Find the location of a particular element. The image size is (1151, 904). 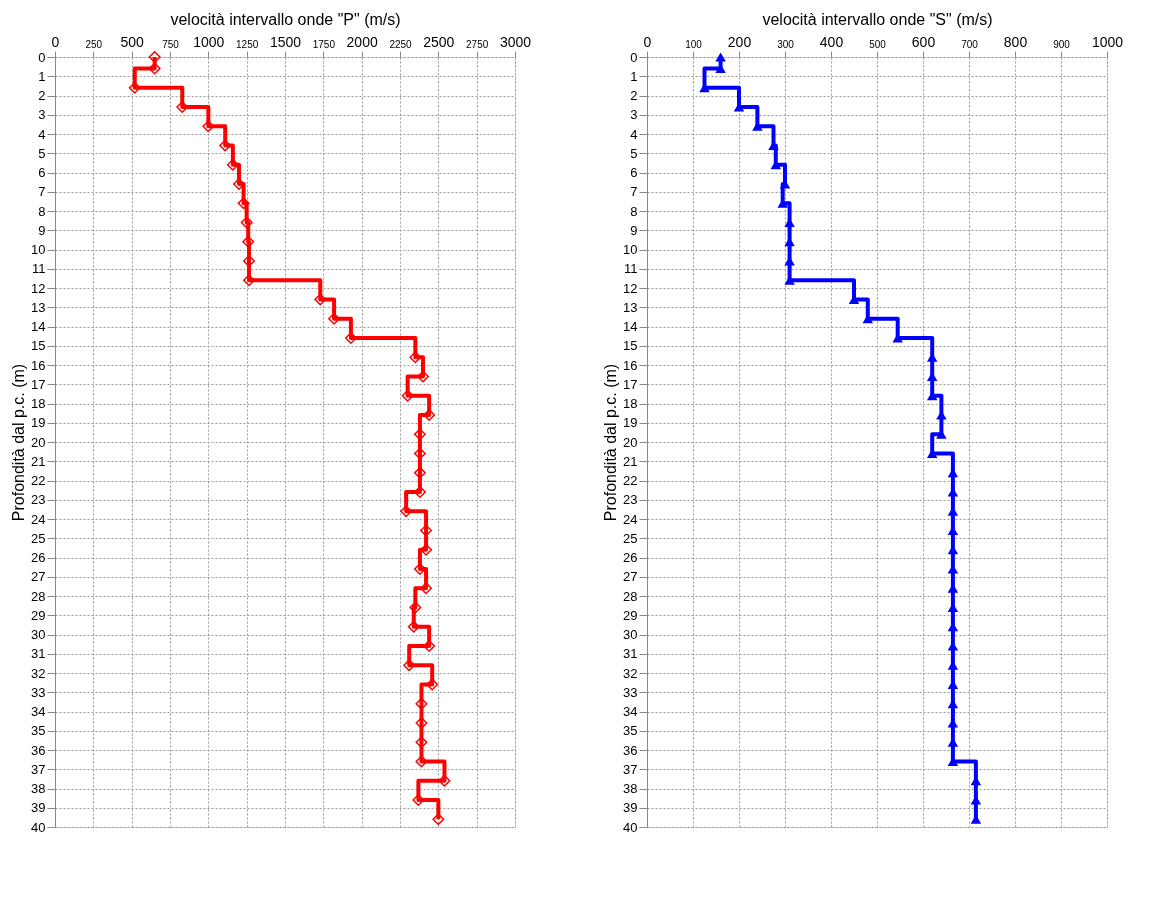

x-tick-label: 800 is located at coordinates (1015, 41).